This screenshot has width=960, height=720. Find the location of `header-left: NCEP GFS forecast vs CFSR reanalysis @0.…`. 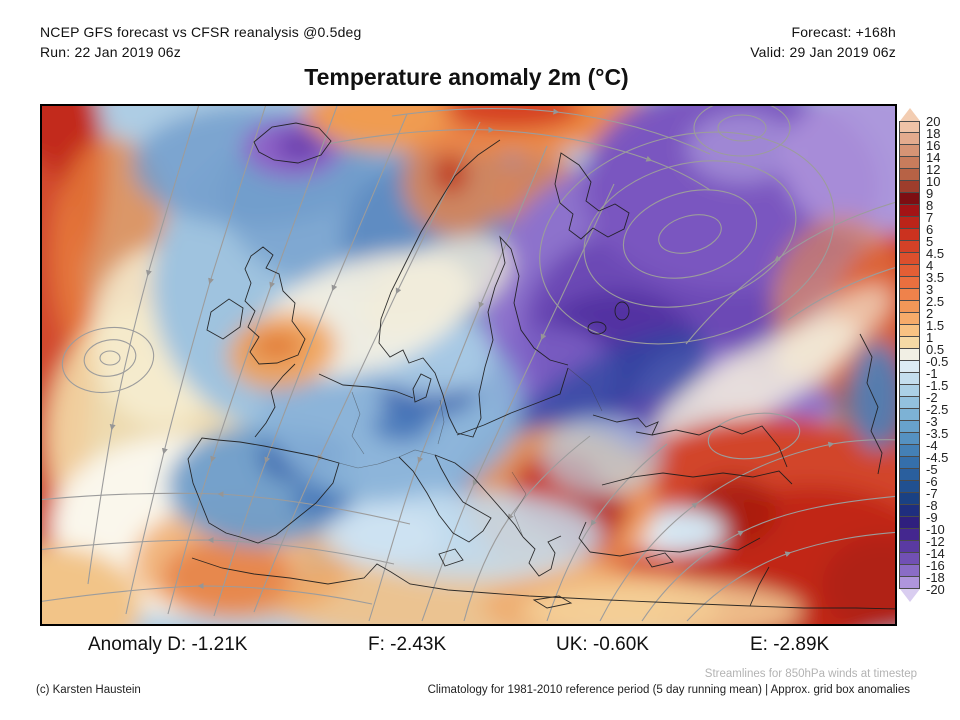

header-left: NCEP GFS forecast vs CFSR reanalysis @0.… is located at coordinates (201, 42).